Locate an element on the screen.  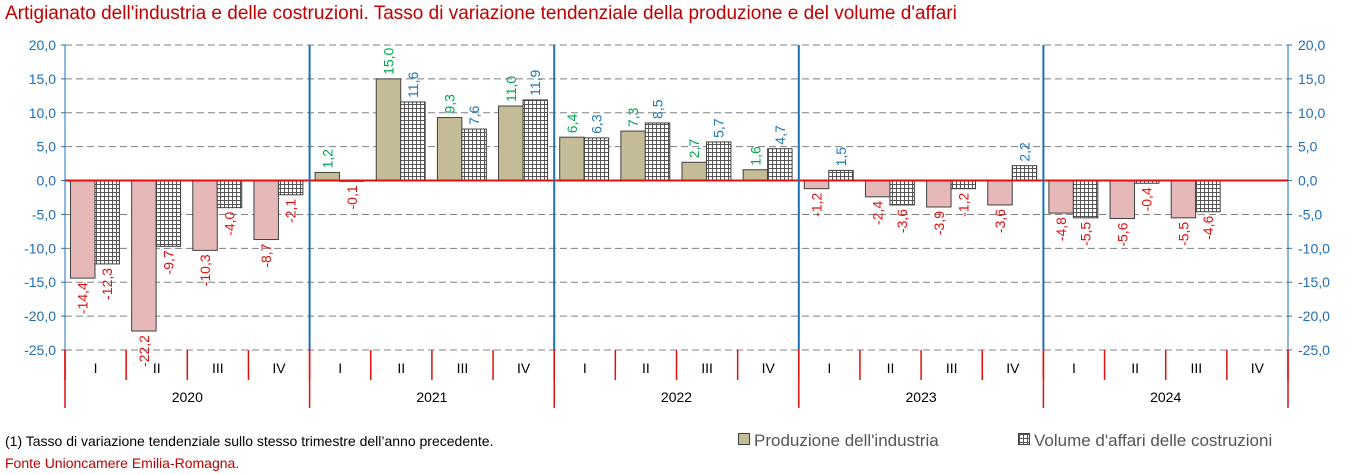
y-tick-label-right: 0,0 is located at coordinates (1308, 181).